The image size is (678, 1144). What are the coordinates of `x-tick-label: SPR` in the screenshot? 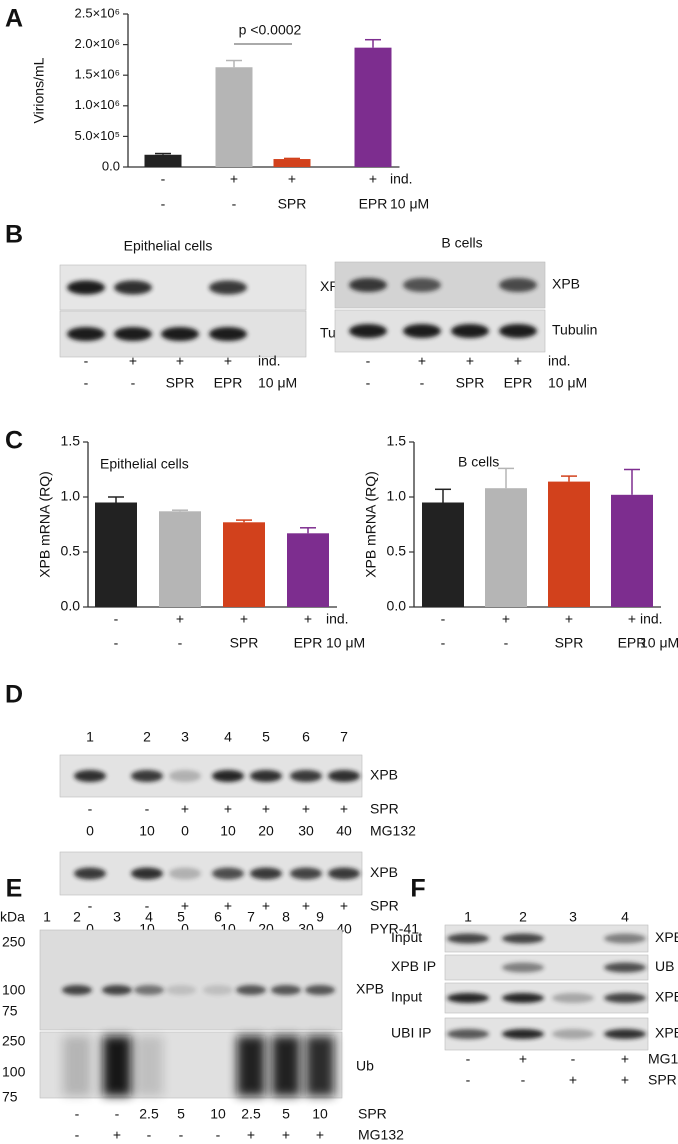 It's located at (244, 643).